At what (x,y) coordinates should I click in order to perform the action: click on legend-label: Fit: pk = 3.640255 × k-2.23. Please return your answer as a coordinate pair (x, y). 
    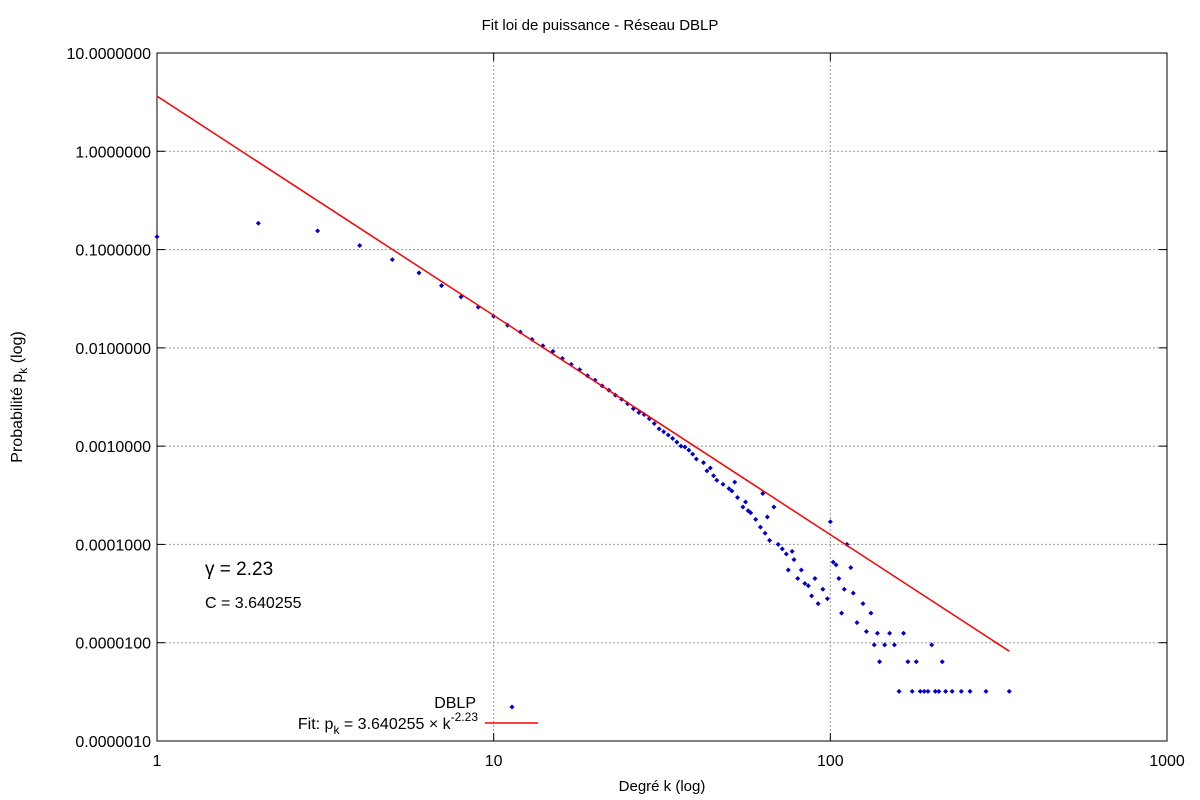
    Looking at the image, I should click on (388, 723).